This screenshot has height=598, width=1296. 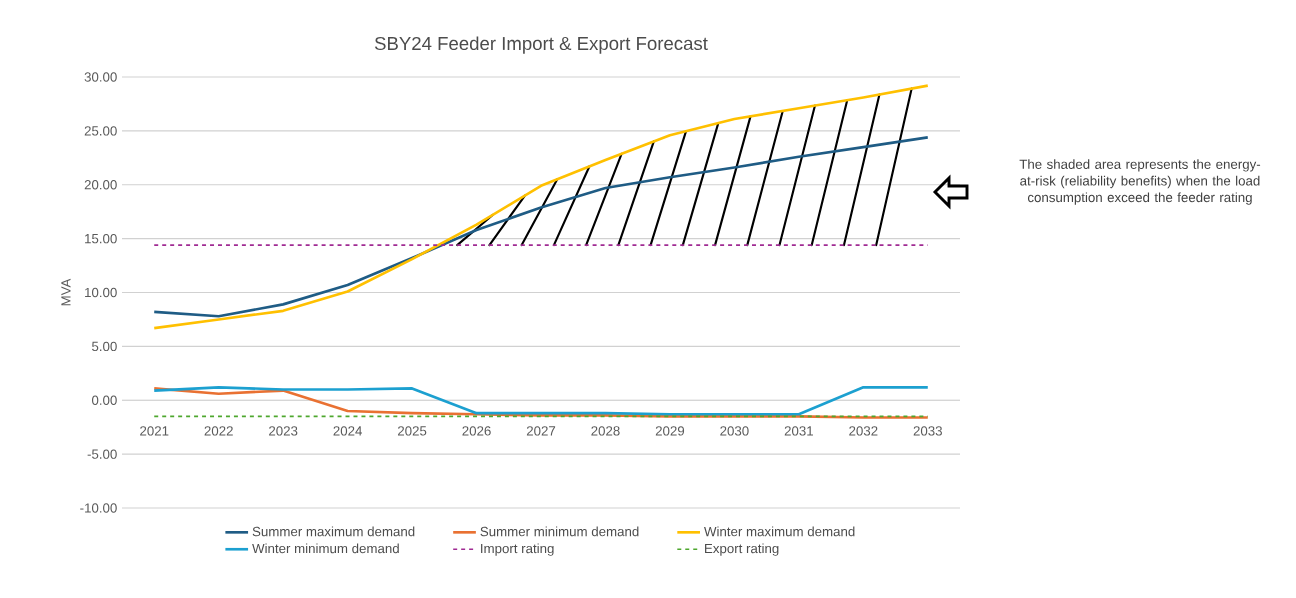 I want to click on x-tick-label: 2027, so click(x=541, y=431).